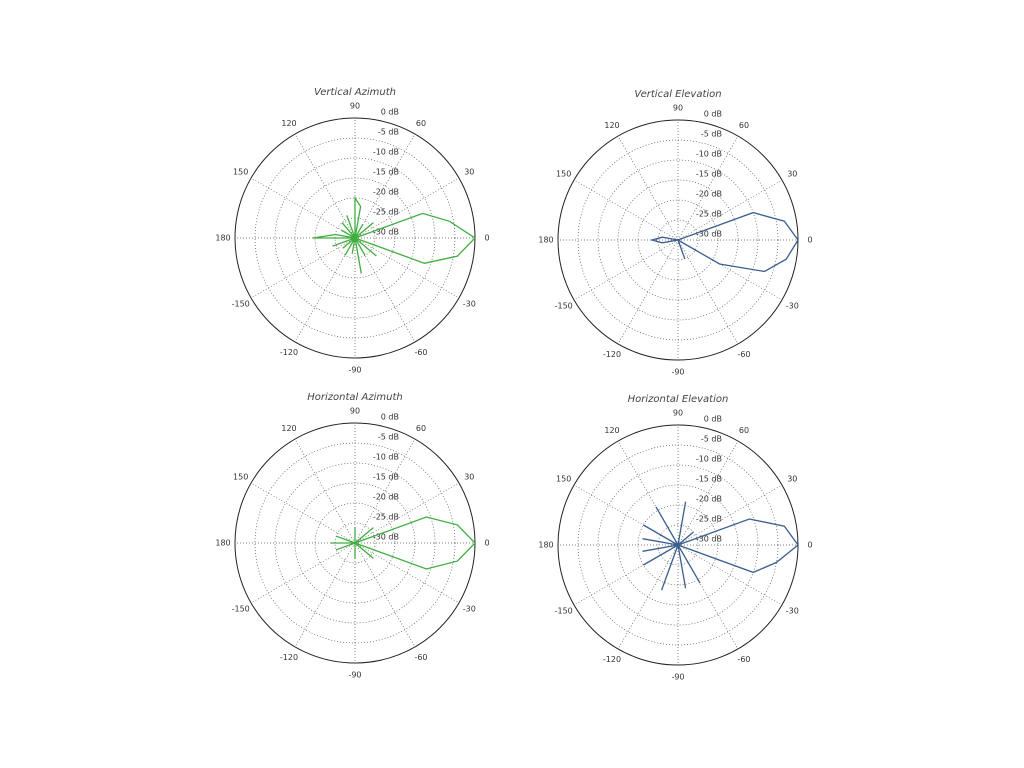  What do you see at coordinates (354, 397) in the screenshot?
I see `chart-title: Horizontal Azimuth` at bounding box center [354, 397].